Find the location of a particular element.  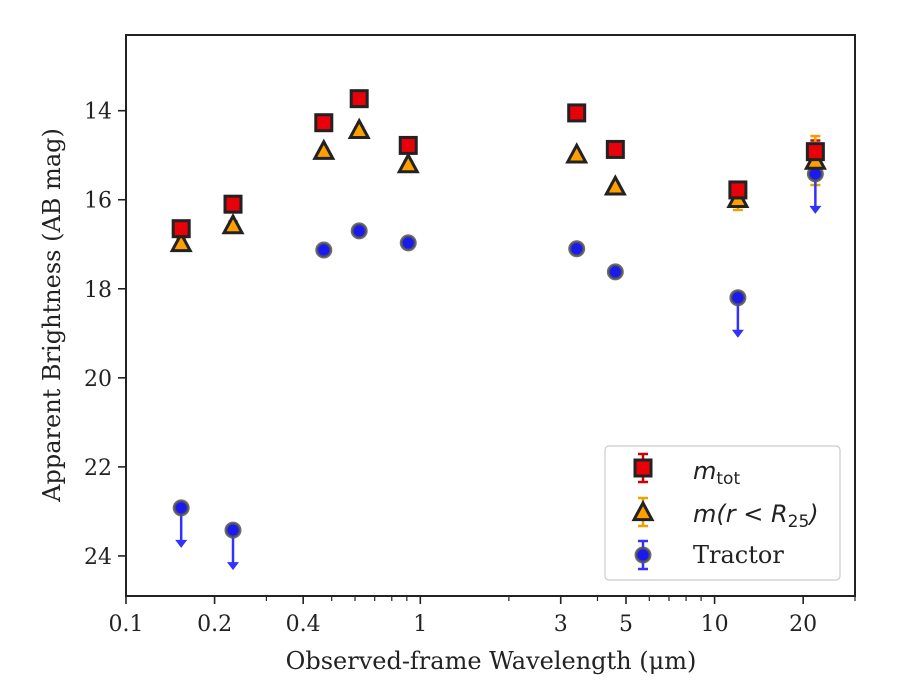

y-tick-label: 24 is located at coordinates (98, 557).